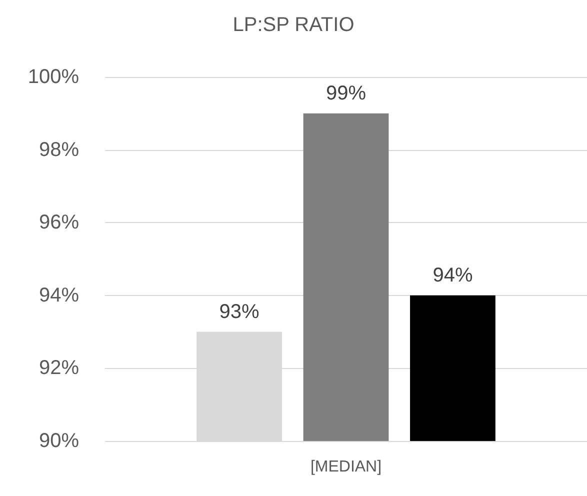 This screenshot has width=587, height=496. I want to click on y-tick-label: 100%, so click(54, 77).